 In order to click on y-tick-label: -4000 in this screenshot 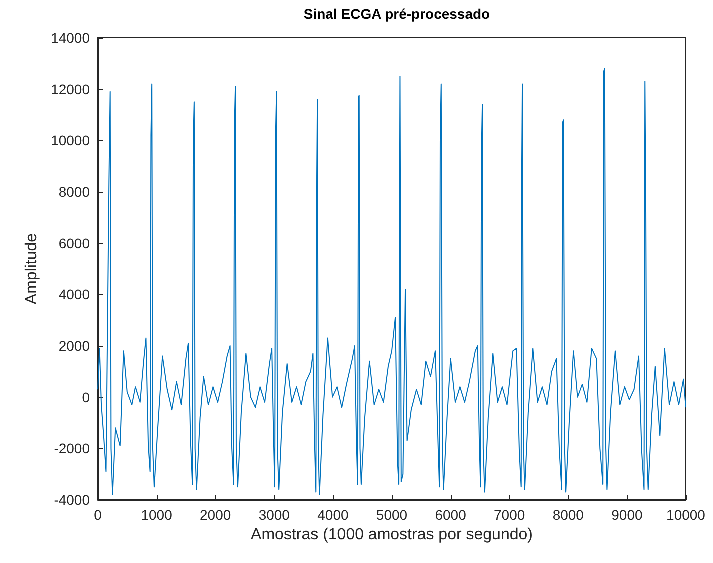, I will do `click(72, 500)`.